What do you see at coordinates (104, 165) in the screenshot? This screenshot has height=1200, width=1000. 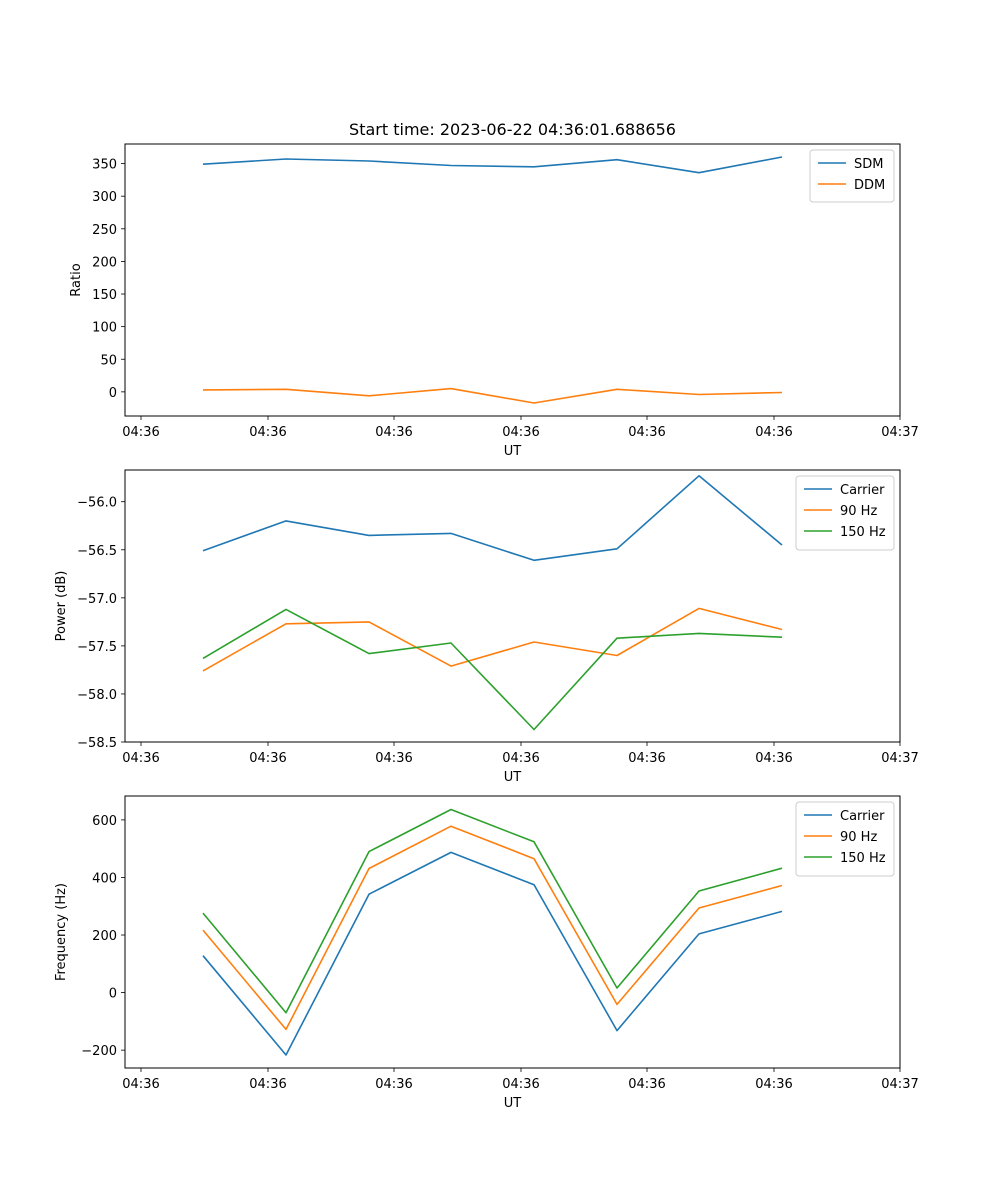 I see `panel-1-y-tick-label: 350` at bounding box center [104, 165].